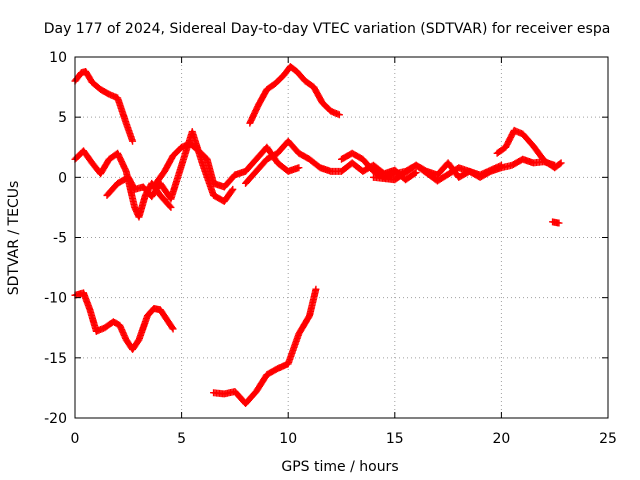  Describe the element at coordinates (294, 95) in the screenshot. I see `series-arc-b` at that location.